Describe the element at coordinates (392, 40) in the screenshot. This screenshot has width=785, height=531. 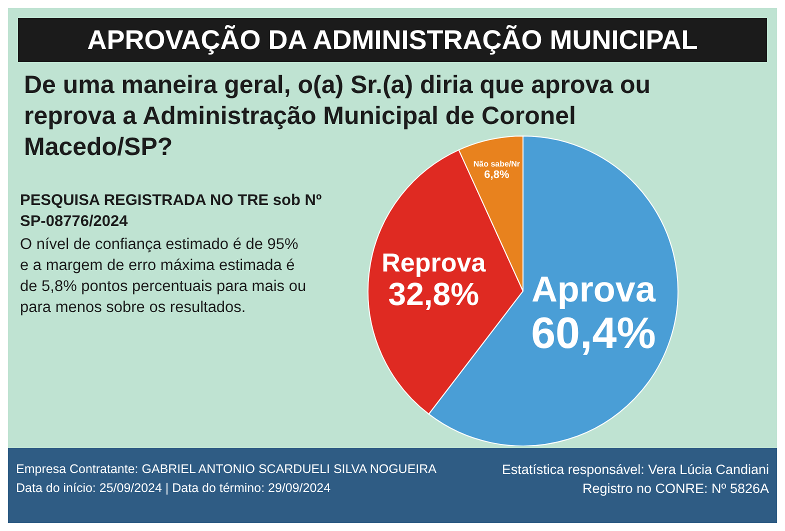
I see `chart-title: APROVAÇÃO DA ADMINISTRAÇÃO MUNICIPAL` at that location.